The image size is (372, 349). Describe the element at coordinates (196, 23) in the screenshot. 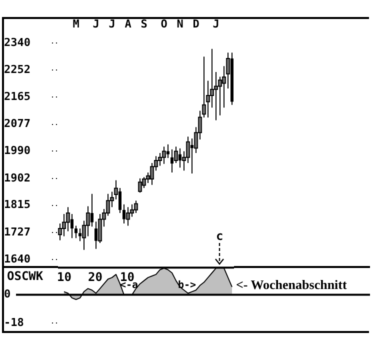

I see `x-tick-label: D` at that location.